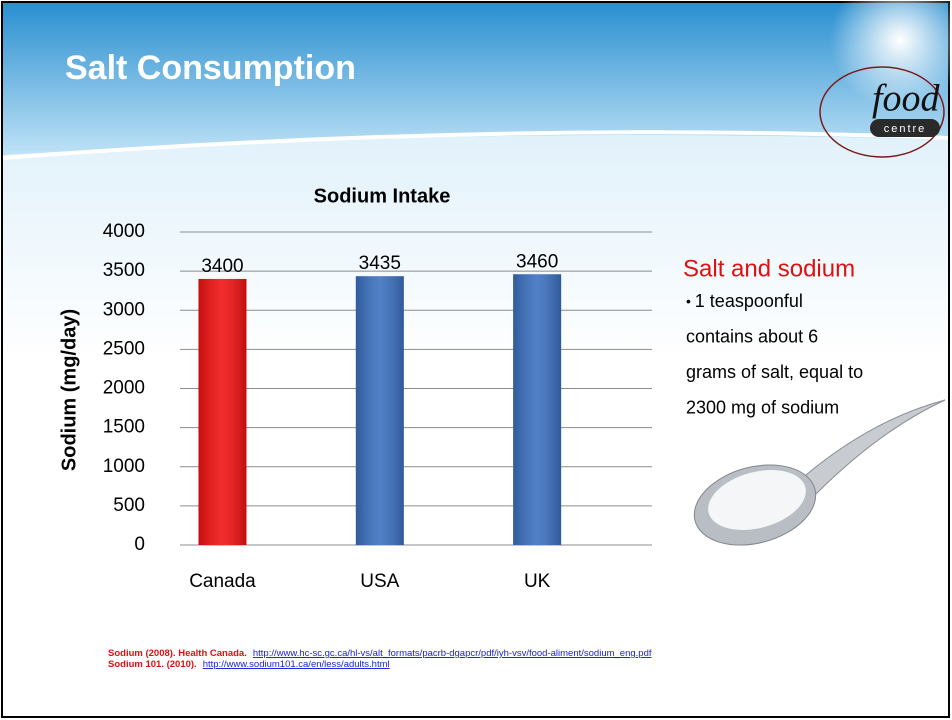  I want to click on chart-title: Sodium Intake, so click(382, 196).